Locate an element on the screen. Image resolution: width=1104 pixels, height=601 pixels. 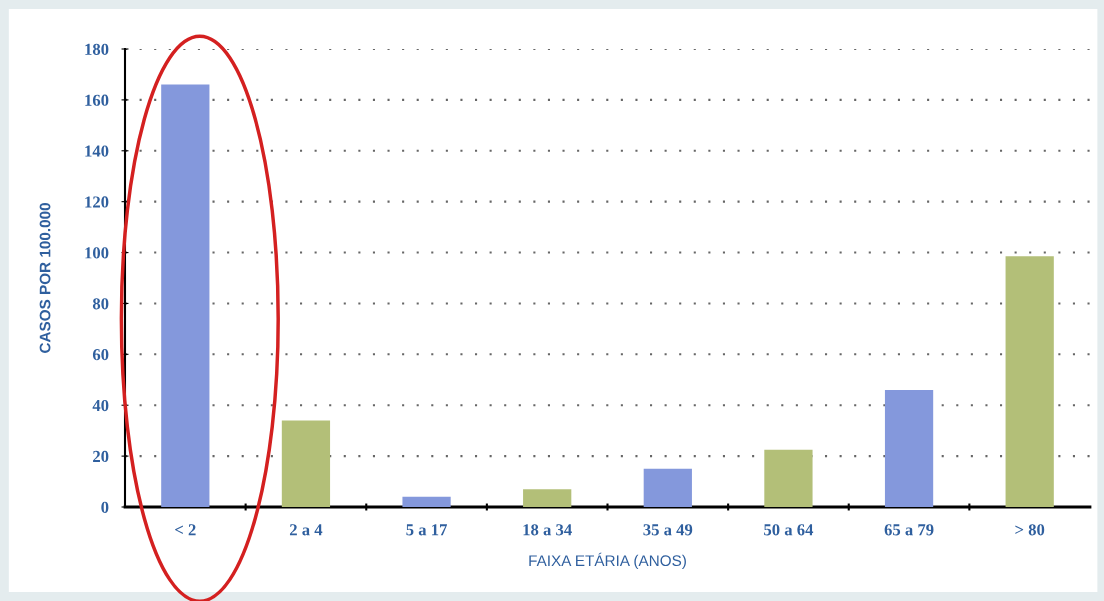
y-tick-label: 100 is located at coordinates (97, 253).